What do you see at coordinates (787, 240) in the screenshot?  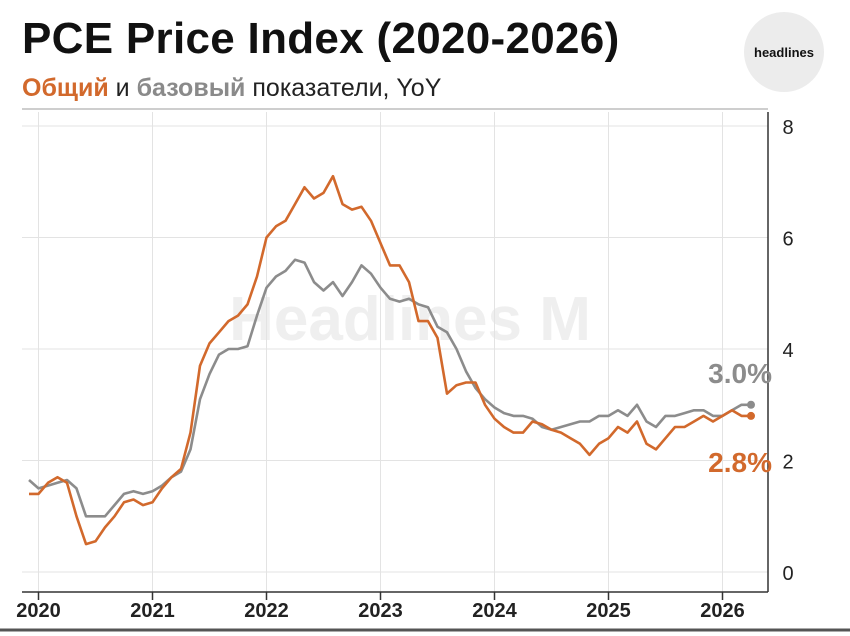 I see `y-tick-label: 6` at bounding box center [787, 240].